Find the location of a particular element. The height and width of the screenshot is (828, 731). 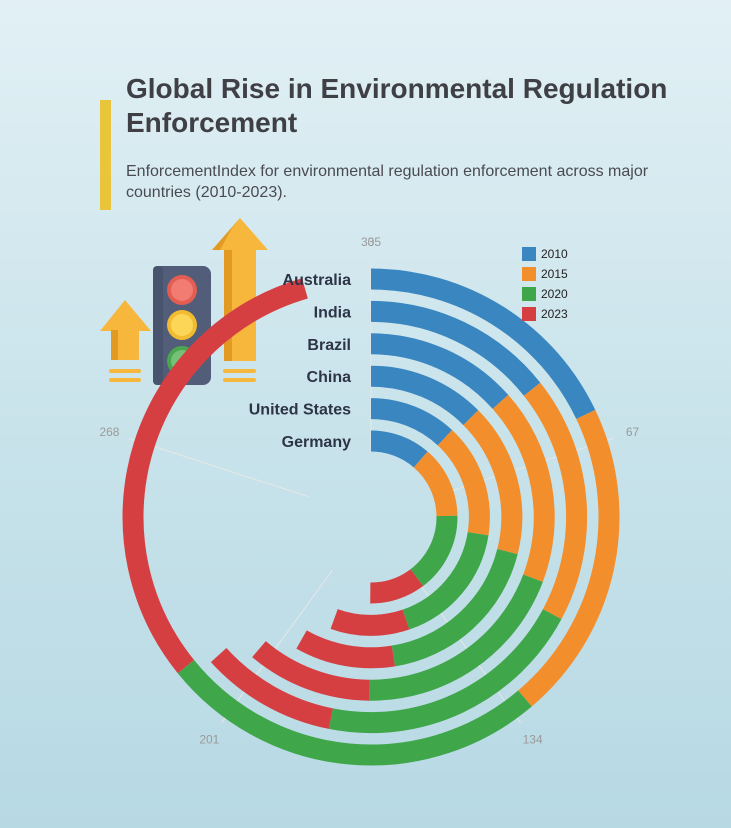

tick-label: 335 is located at coordinates (371, 242).